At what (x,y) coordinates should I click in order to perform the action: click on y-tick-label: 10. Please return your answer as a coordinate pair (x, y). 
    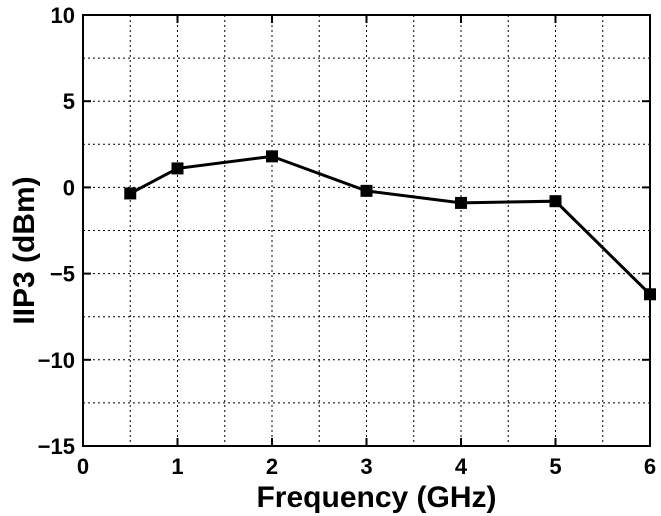
    Looking at the image, I should click on (63, 15).